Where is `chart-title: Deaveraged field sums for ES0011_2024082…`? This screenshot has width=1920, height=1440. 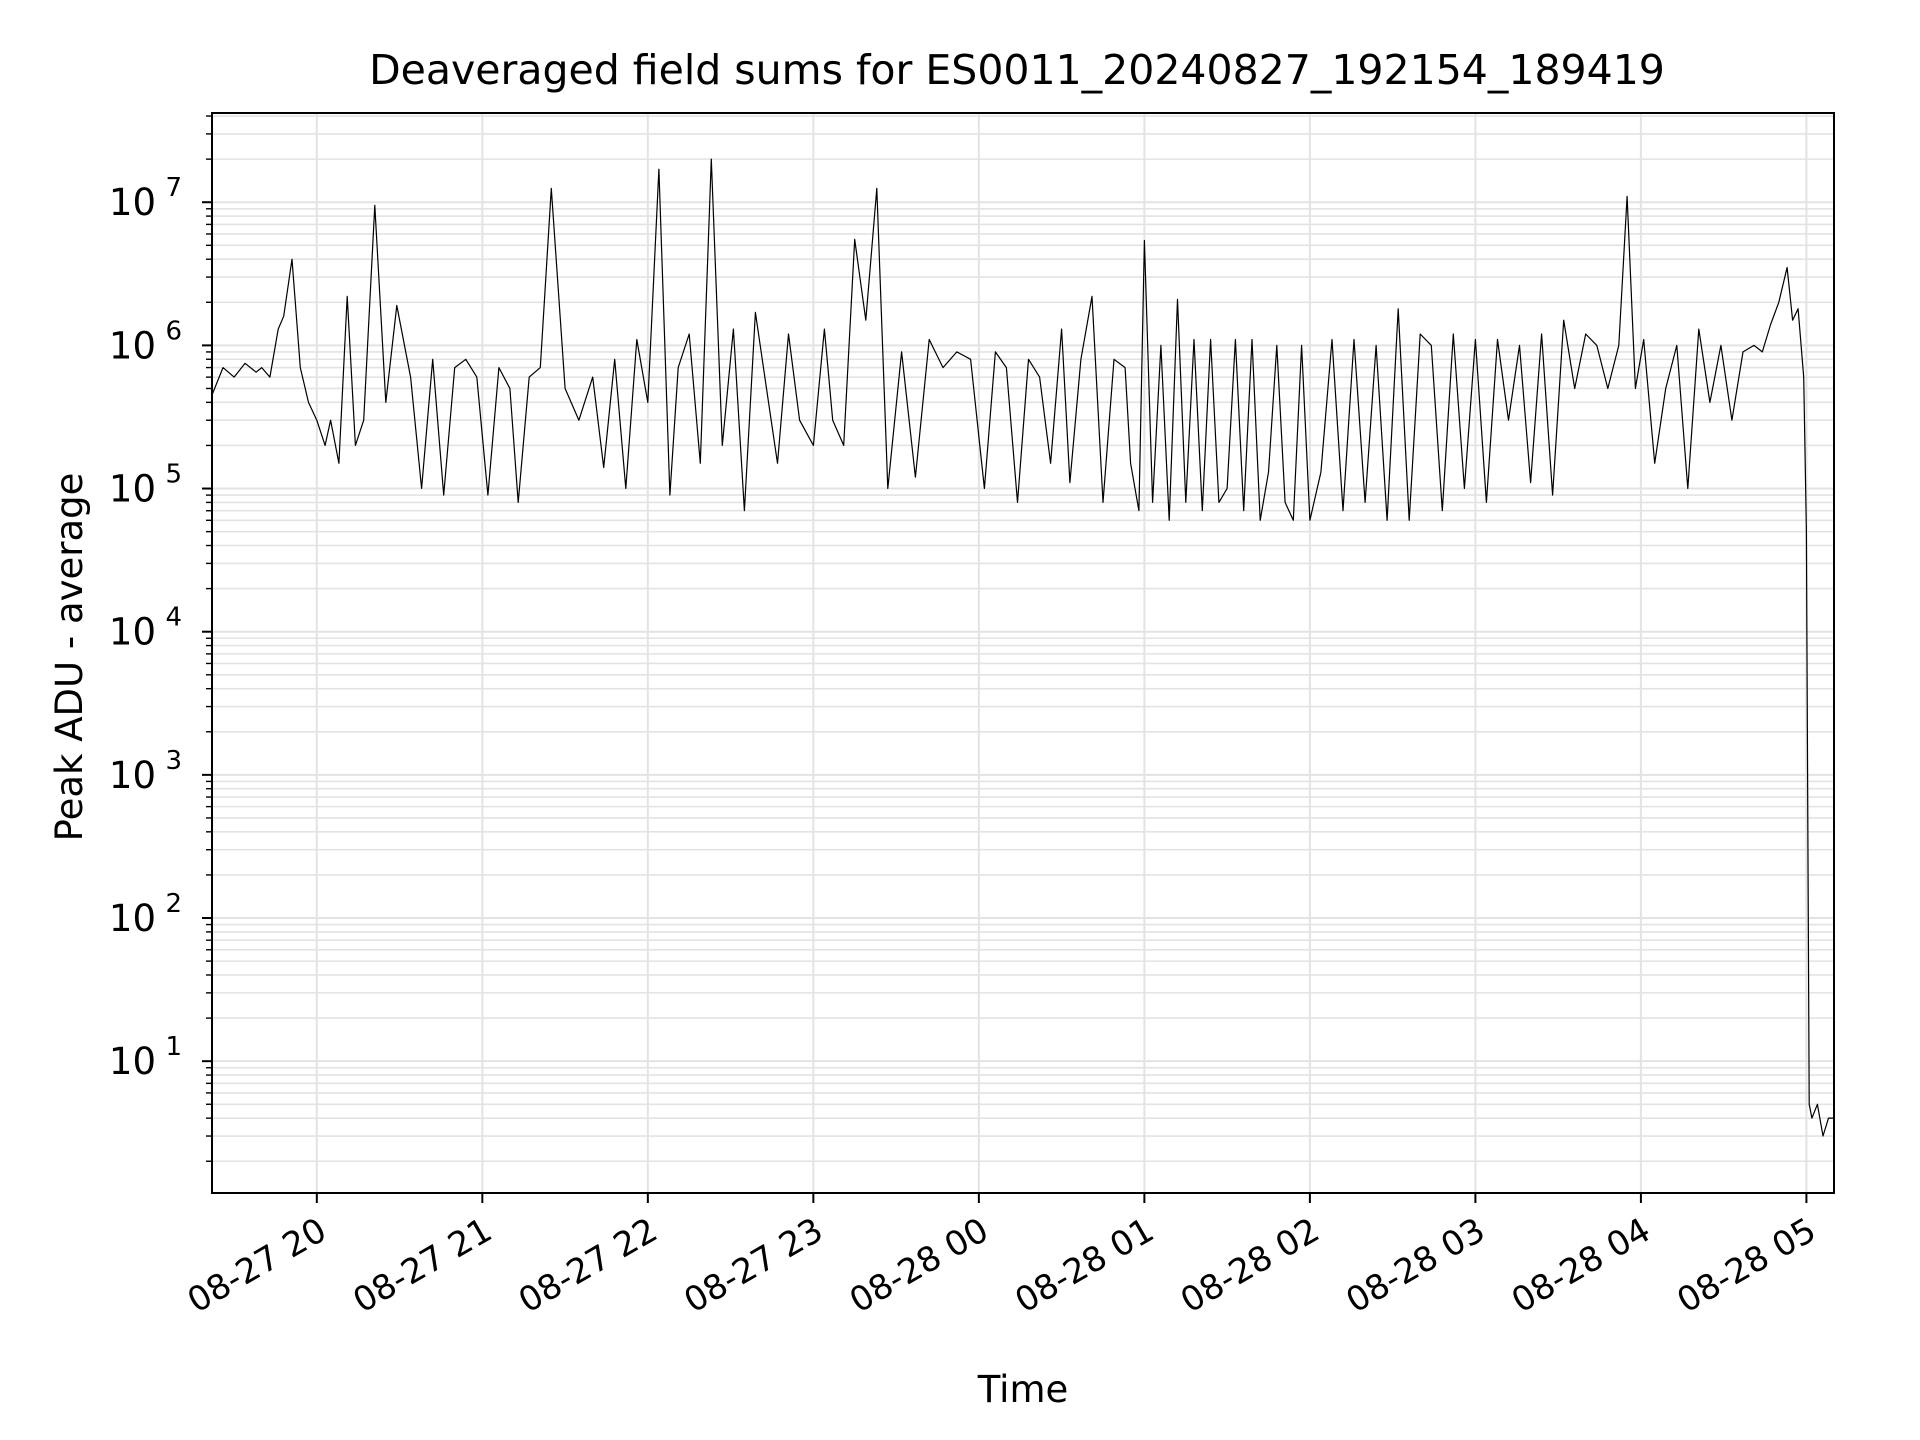 chart-title: Deaveraged field sums for ES0011_2024082… is located at coordinates (1017, 70).